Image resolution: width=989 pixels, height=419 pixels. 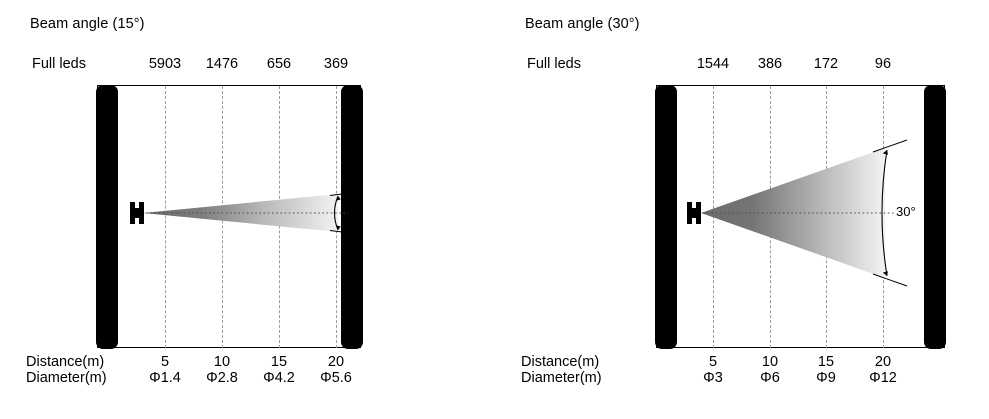 What do you see at coordinates (713, 378) in the screenshot?
I see `diameter-value: Φ3` at bounding box center [713, 378].